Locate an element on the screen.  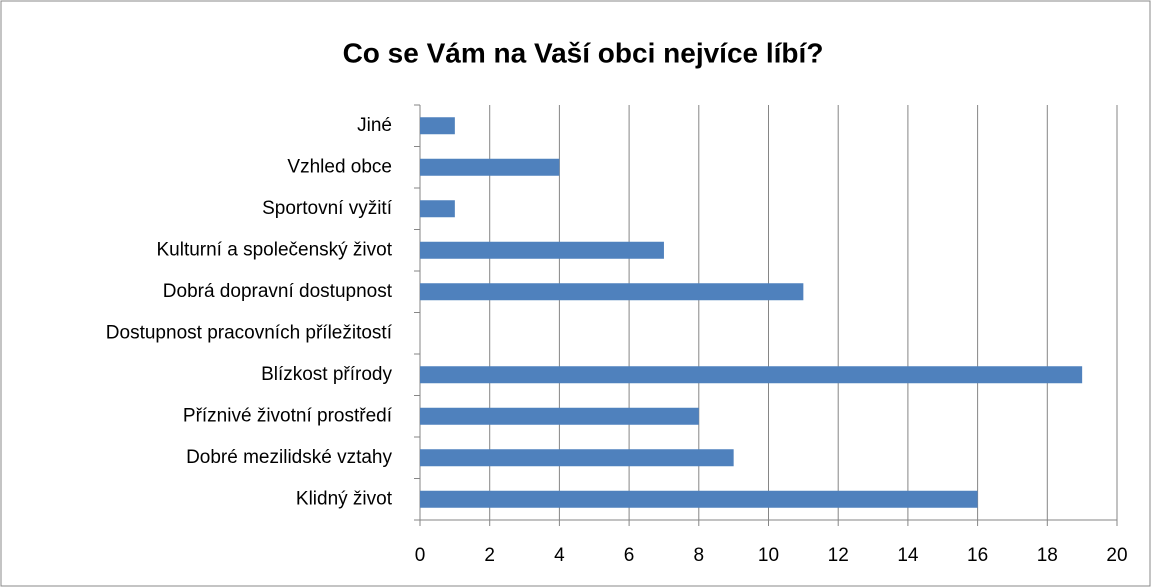
chart-title: Co se Vám na Vaší obci nejvíce líbí? is located at coordinates (583, 52).